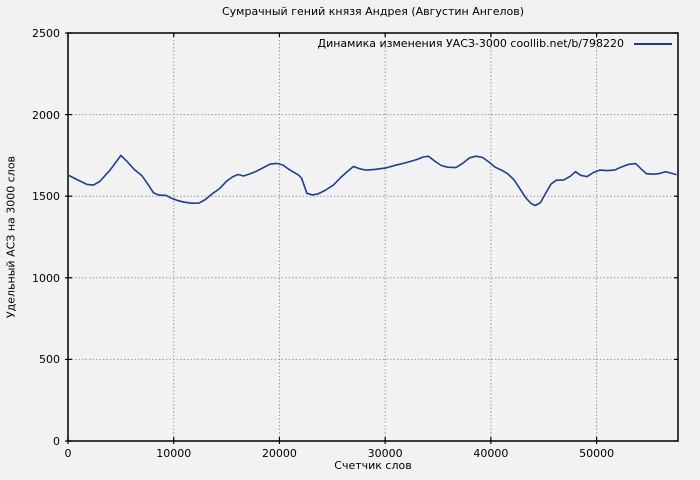  What do you see at coordinates (46, 115) in the screenshot?
I see `y-tick-label: 2000` at bounding box center [46, 115].